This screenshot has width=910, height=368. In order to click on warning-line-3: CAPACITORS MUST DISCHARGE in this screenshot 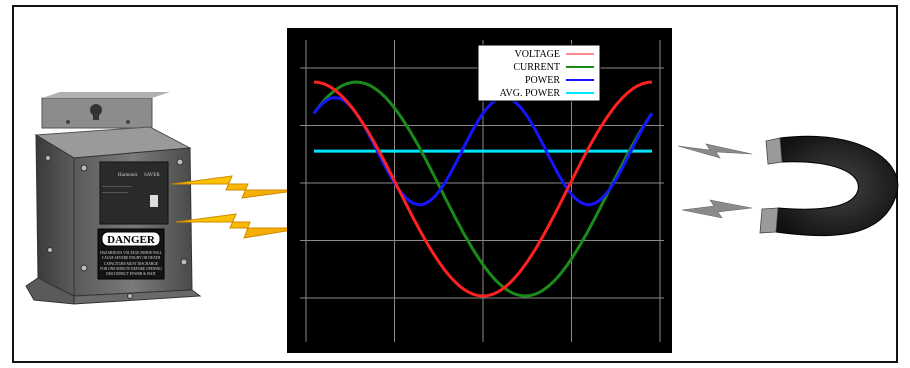, I will do `click(131, 264)`.